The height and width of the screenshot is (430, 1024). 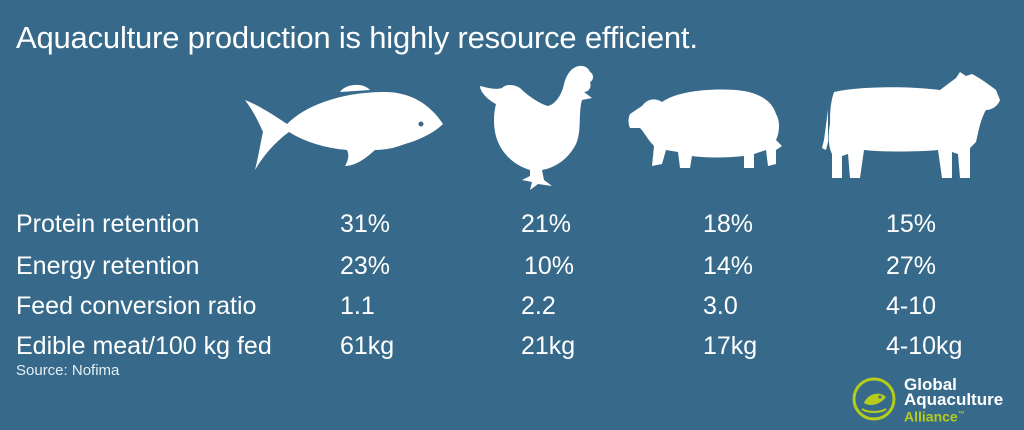 What do you see at coordinates (144, 346) in the screenshot?
I see `row-label: Edible meat/100 kg fed` at bounding box center [144, 346].